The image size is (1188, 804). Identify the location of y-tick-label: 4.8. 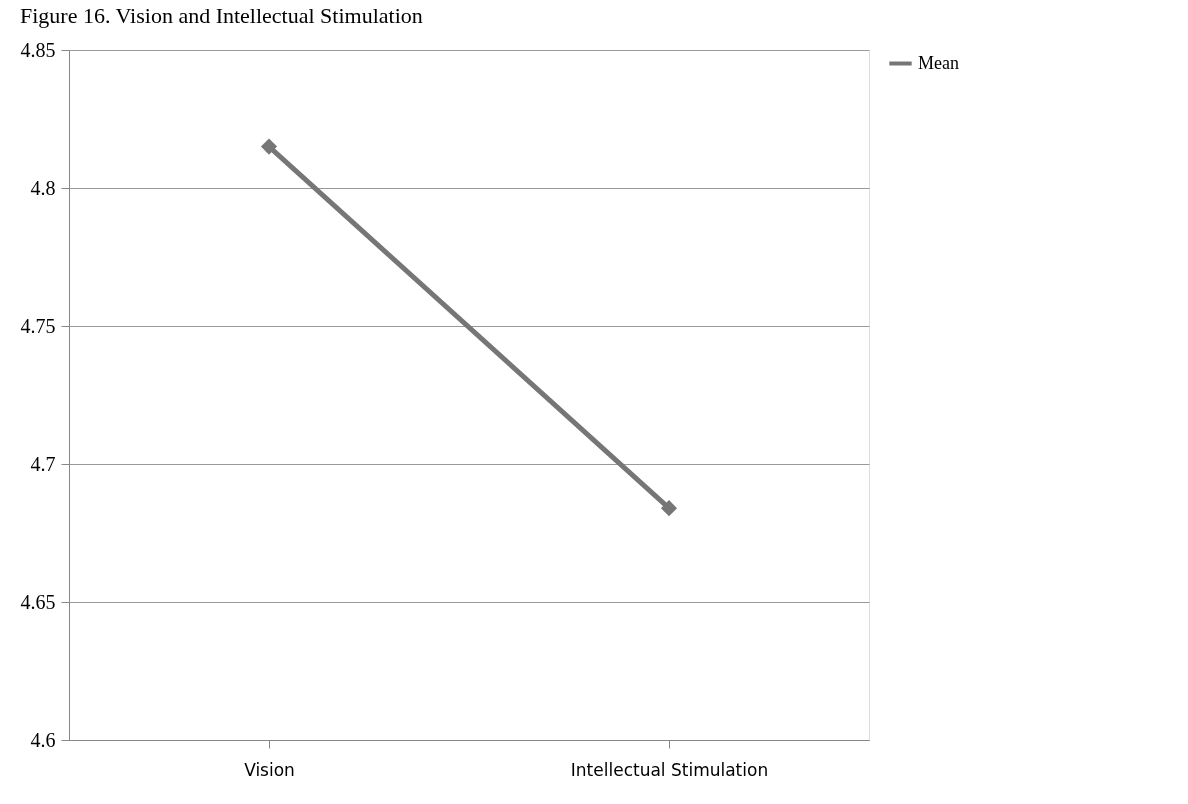
(43, 187).